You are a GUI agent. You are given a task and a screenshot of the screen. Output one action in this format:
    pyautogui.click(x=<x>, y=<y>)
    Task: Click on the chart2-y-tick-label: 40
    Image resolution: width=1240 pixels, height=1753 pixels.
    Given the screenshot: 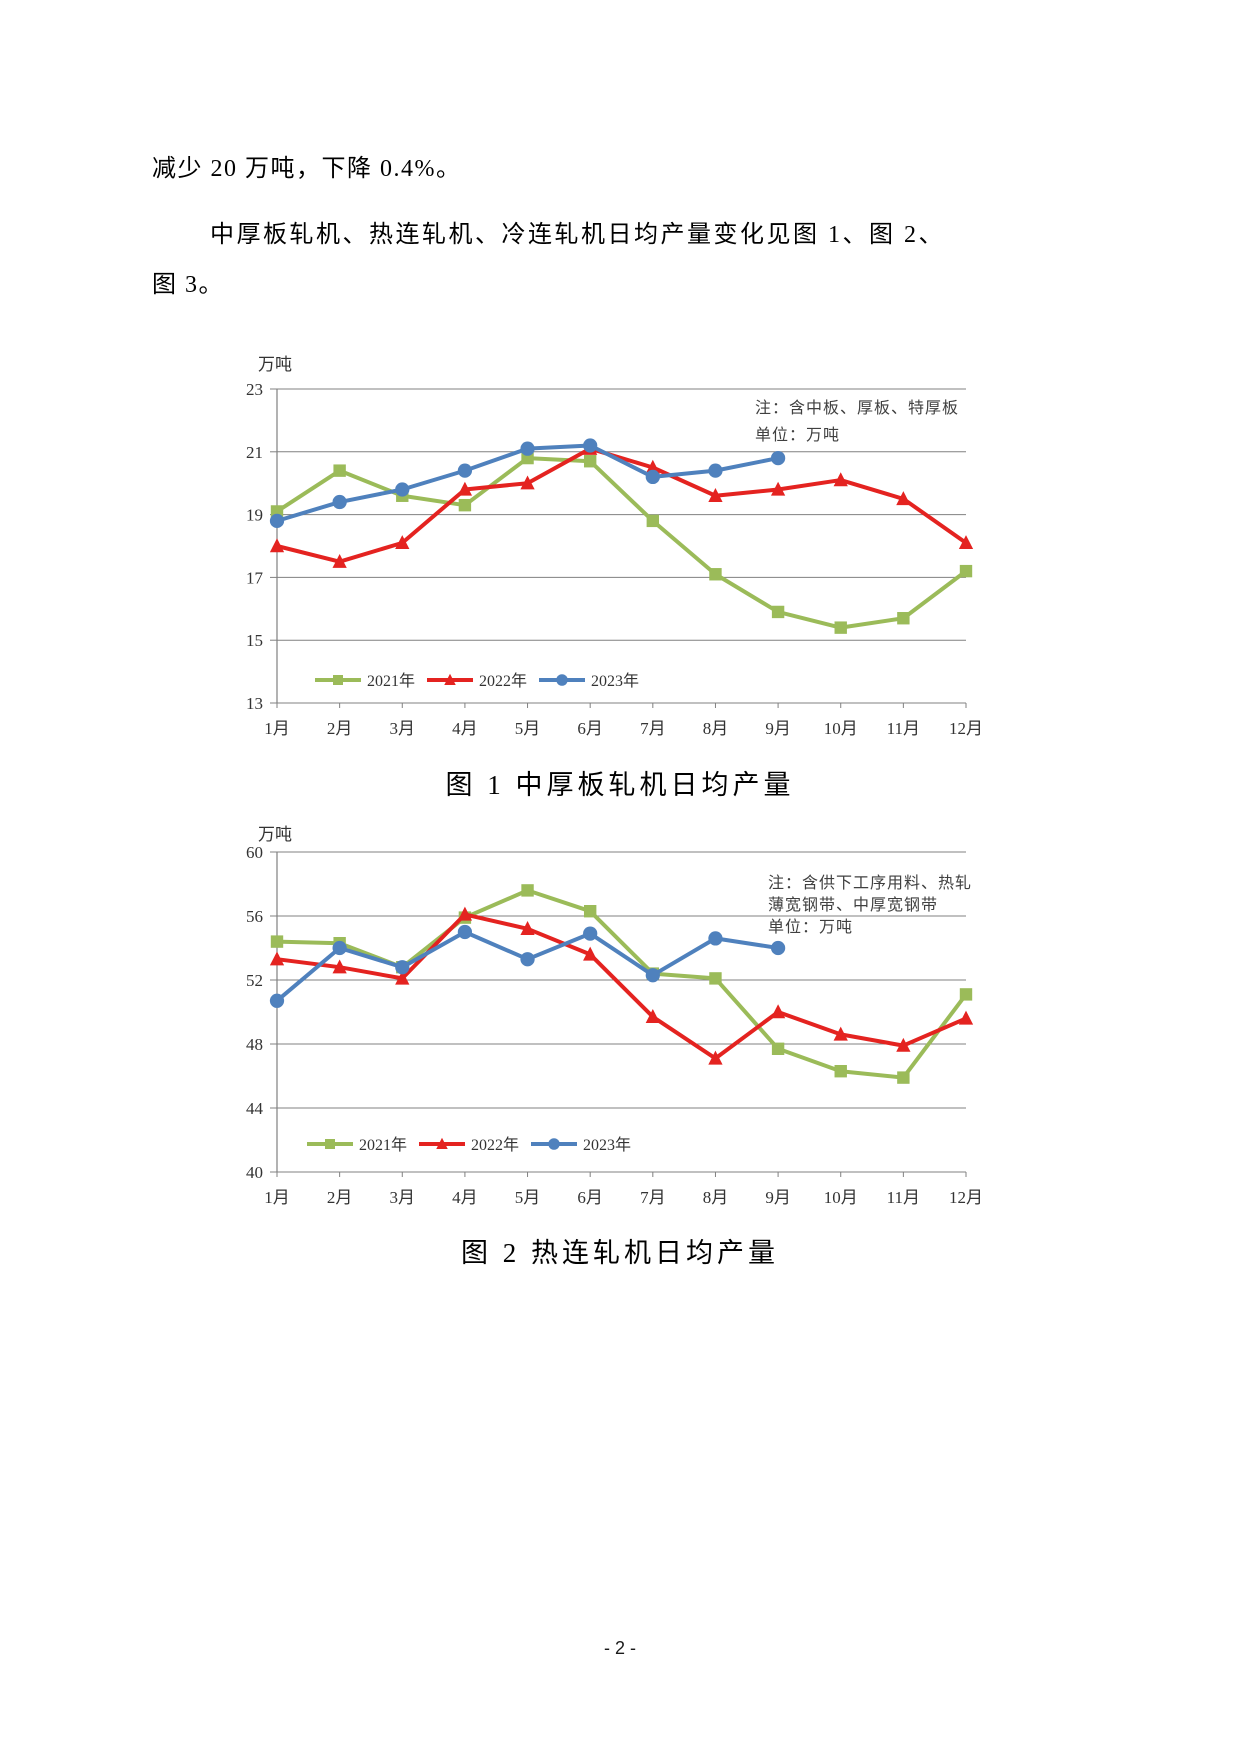 What is the action you would take?
    pyautogui.click(x=254, y=1172)
    